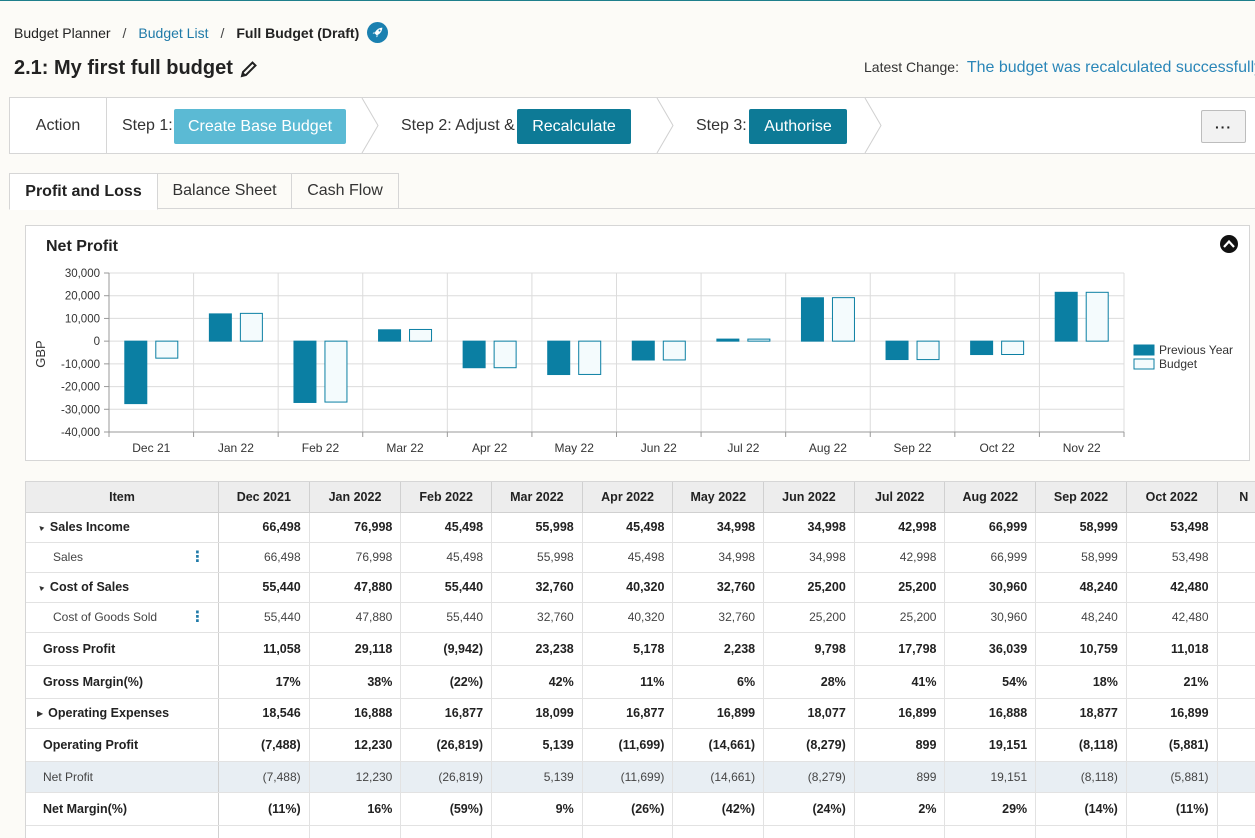 The height and width of the screenshot is (838, 1255). What do you see at coordinates (224, 191) in the screenshot?
I see `tab-balance-sheet: Balance Sheet` at bounding box center [224, 191].